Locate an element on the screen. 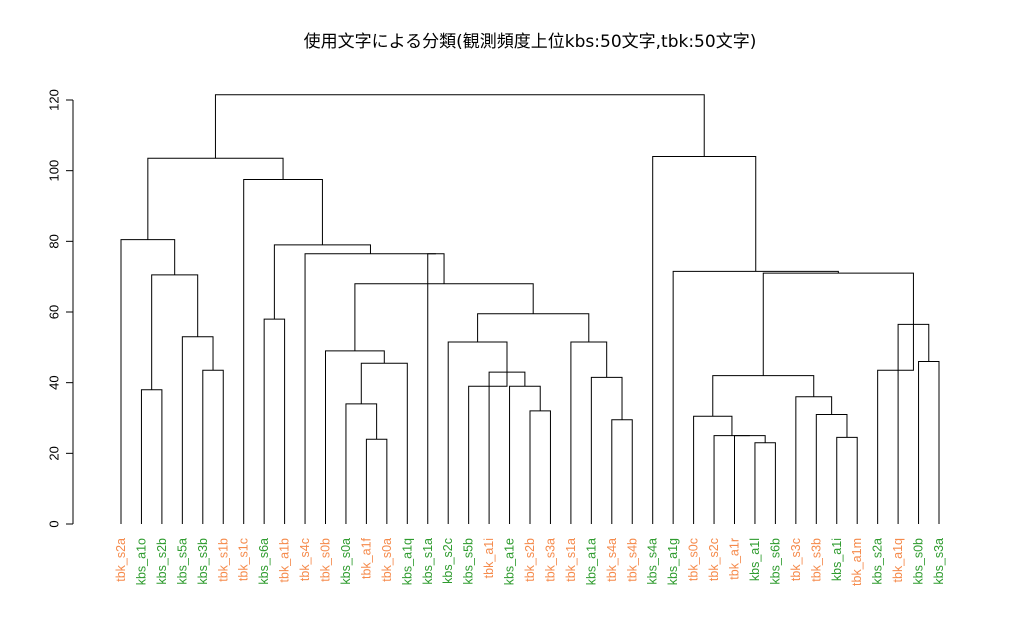 The width and height of the screenshot is (1024, 637). leaf-label: kbs_a1l is located at coordinates (755, 559).